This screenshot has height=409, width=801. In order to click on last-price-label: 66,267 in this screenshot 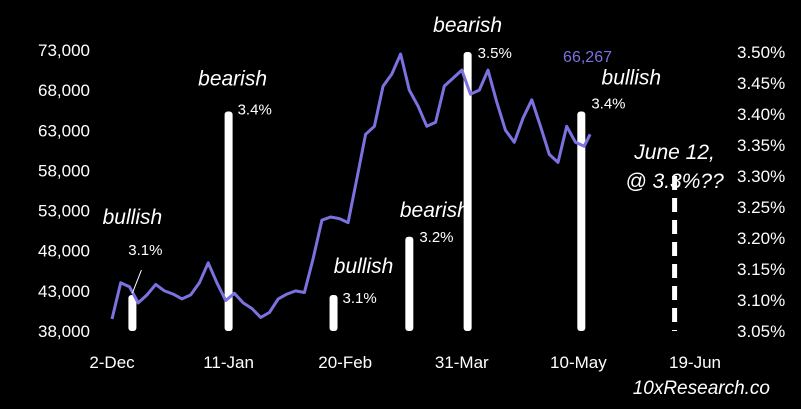, I will do `click(587, 57)`.